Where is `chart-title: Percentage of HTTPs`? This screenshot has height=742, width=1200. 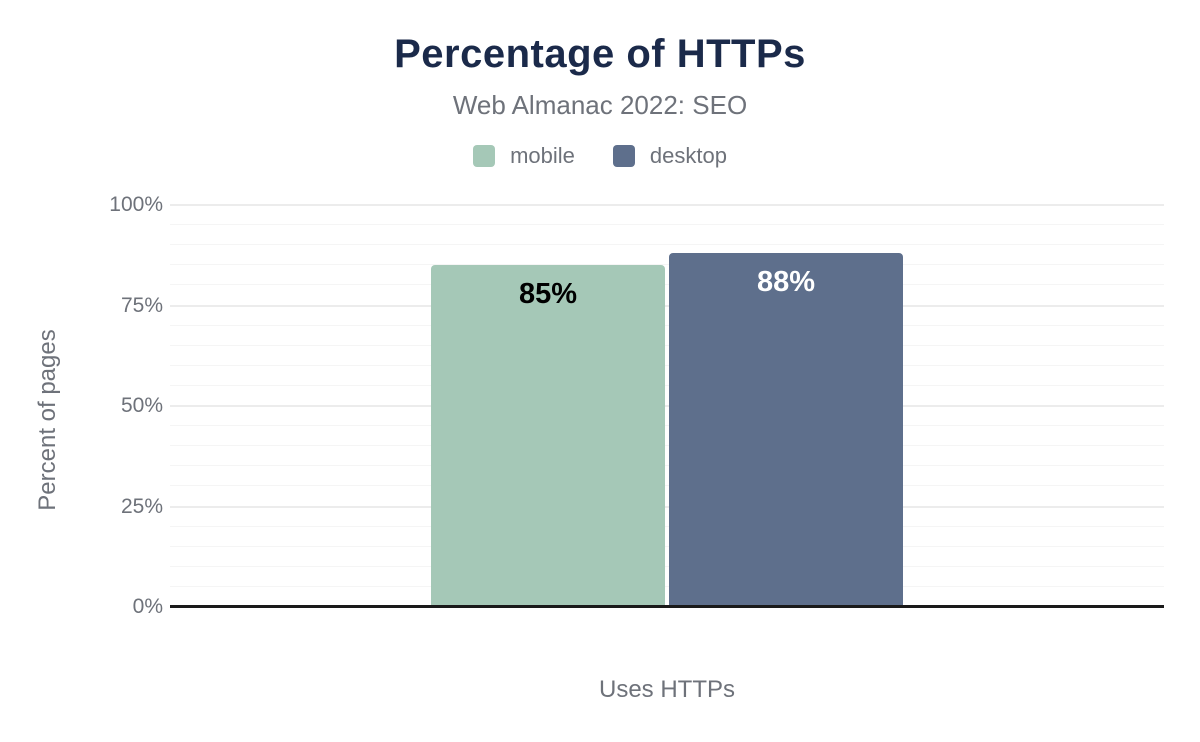 chart-title: Percentage of HTTPs is located at coordinates (600, 54).